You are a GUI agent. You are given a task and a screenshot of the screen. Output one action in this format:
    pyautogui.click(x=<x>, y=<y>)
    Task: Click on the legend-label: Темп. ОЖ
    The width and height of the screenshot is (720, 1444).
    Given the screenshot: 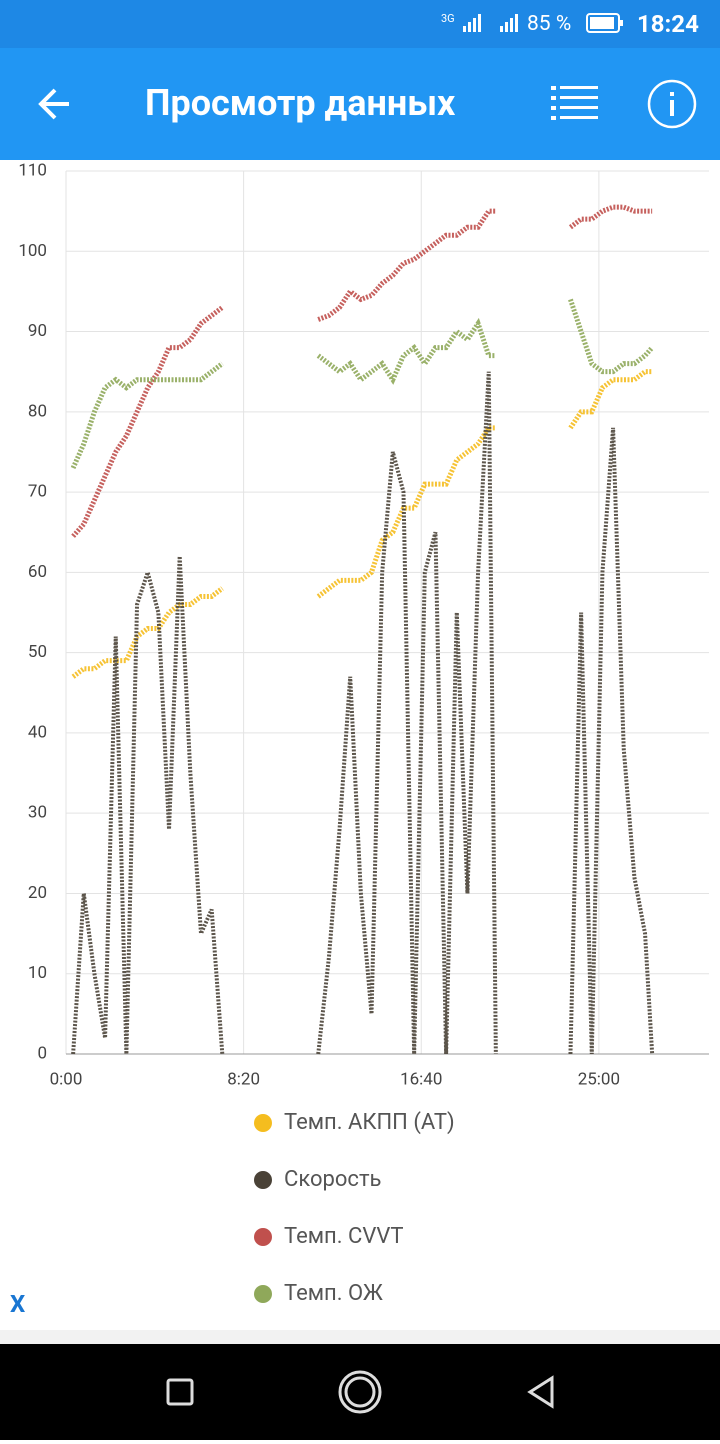 What is the action you would take?
    pyautogui.click(x=333, y=1293)
    